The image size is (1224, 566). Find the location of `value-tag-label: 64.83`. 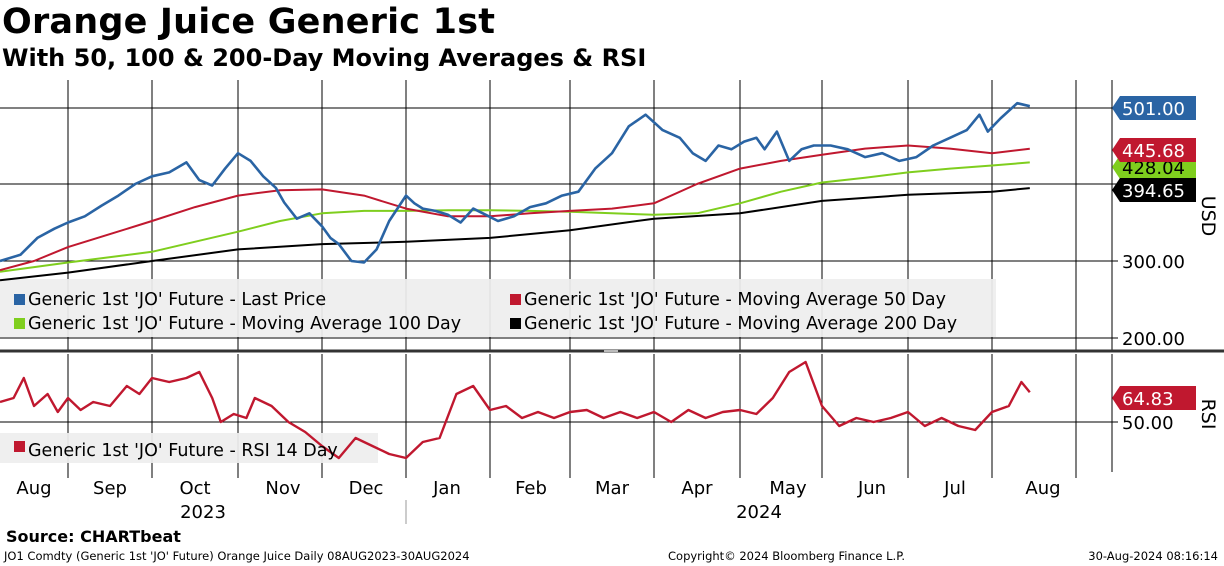

value-tag-label: 64.83 is located at coordinates (1148, 399).